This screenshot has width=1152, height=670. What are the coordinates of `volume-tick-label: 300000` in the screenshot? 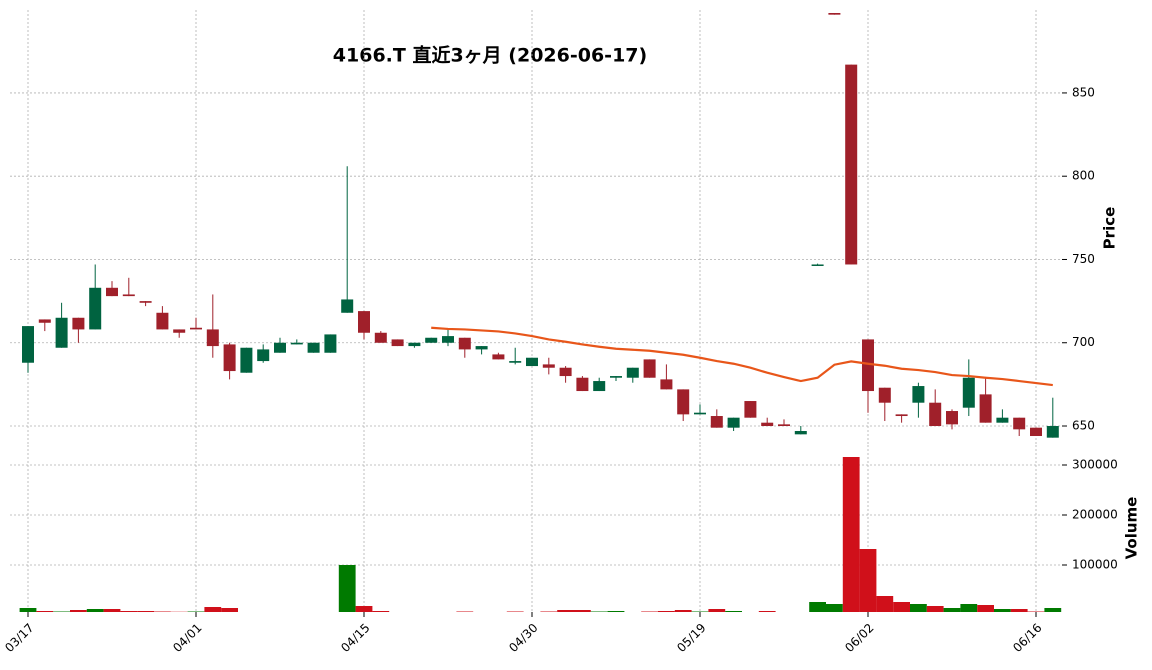 It's located at (1095, 465).